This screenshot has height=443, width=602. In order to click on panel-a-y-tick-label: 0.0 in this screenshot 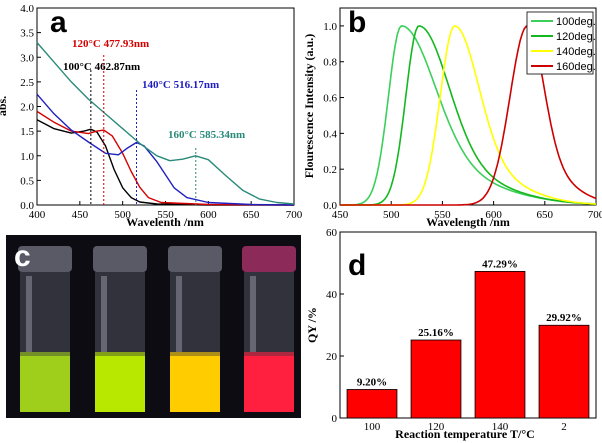, I will do `click(27, 206)`.